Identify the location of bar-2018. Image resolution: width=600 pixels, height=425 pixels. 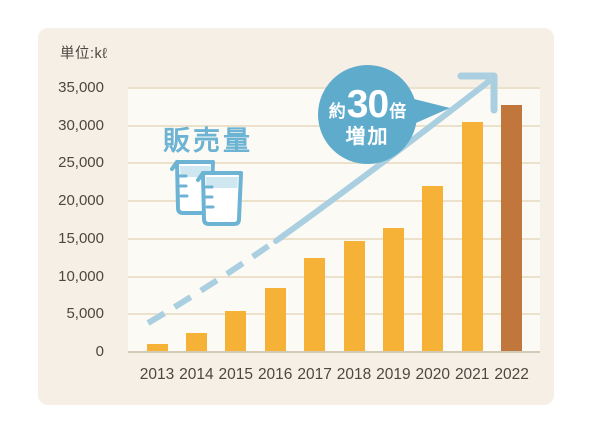
(354, 296).